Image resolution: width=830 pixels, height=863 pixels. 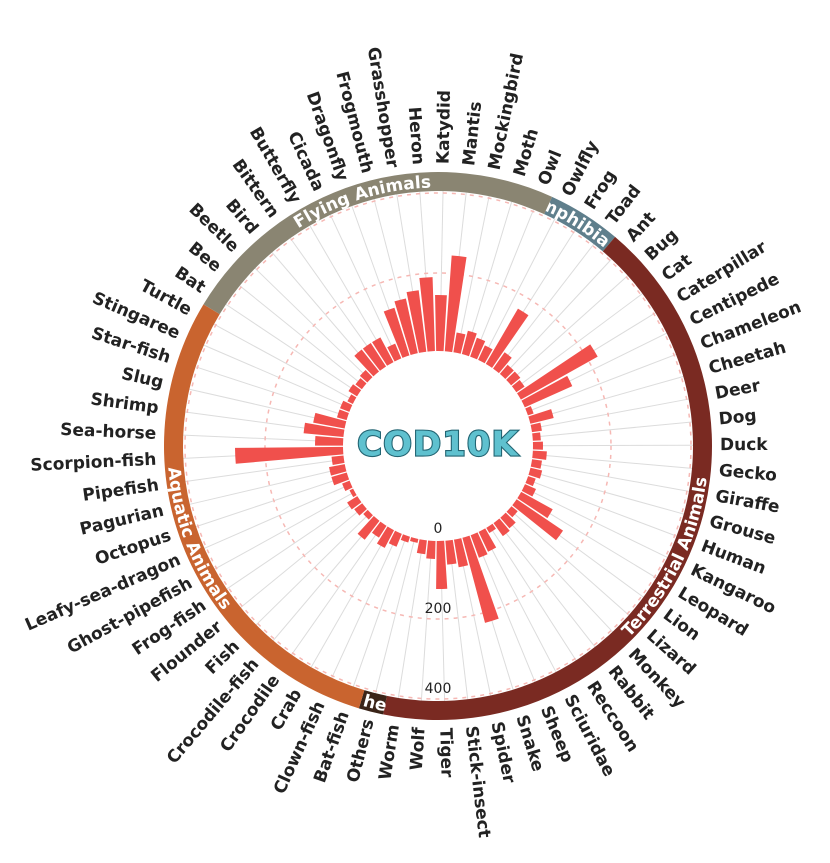 I want to click on category-label: Slug, so click(x=143, y=378).